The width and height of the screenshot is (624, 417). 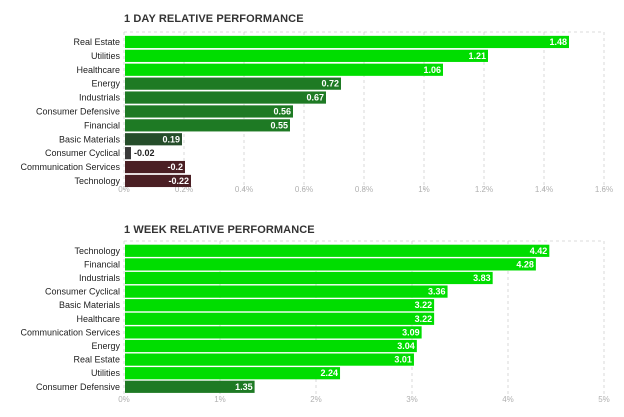 I want to click on x-tick-label: 0.4%, so click(x=244, y=189).